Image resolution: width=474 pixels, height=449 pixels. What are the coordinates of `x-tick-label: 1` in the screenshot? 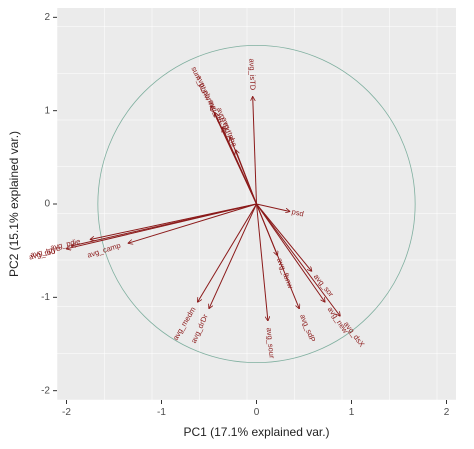 It's located at (352, 412).